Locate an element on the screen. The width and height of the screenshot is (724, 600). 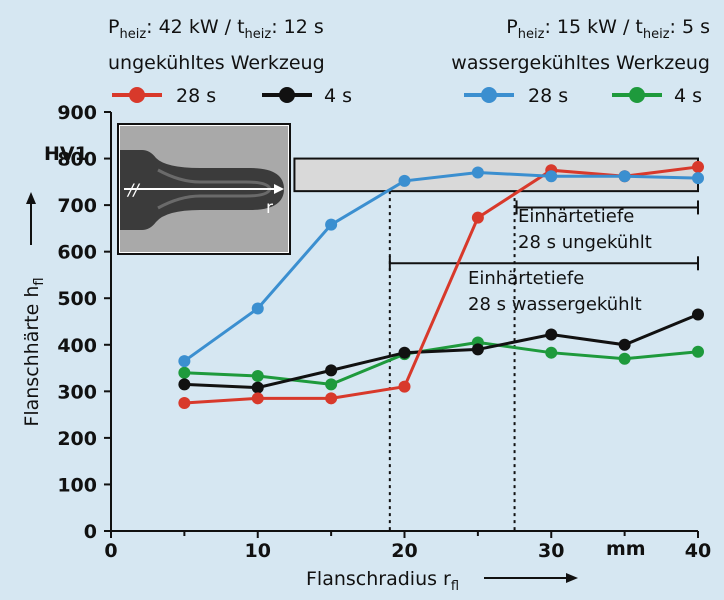
legend-left-label: ungekühltes Werkzeug is located at coordinates (216, 63).